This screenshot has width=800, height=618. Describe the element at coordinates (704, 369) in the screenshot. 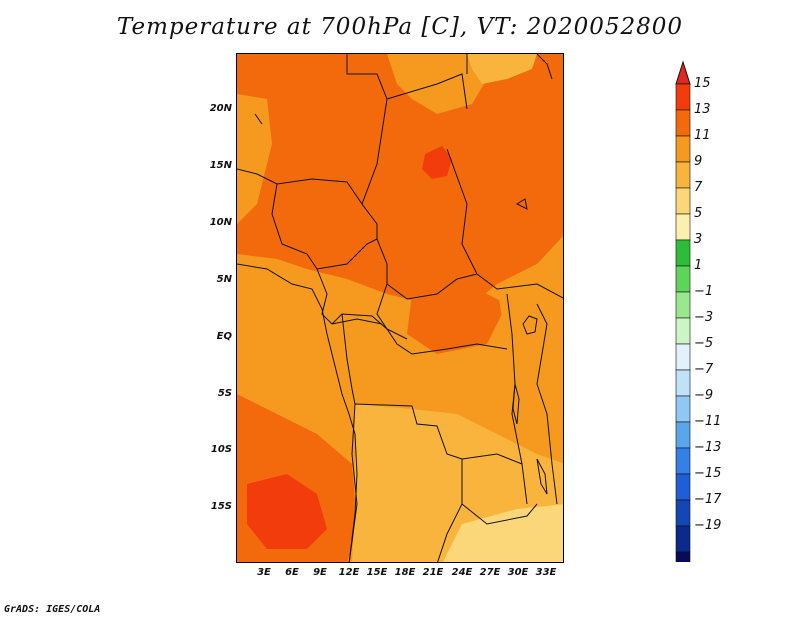

I see `colorbar-label: −7` at that location.